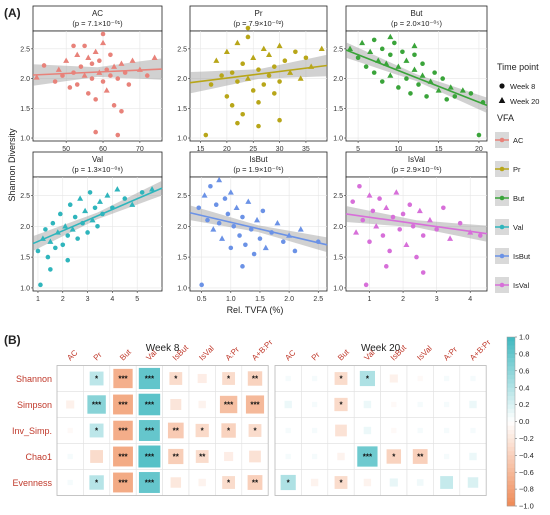 The width and height of the screenshot is (550, 515). I want to click on colorbar-tick-label: −1.0, so click(526, 506).